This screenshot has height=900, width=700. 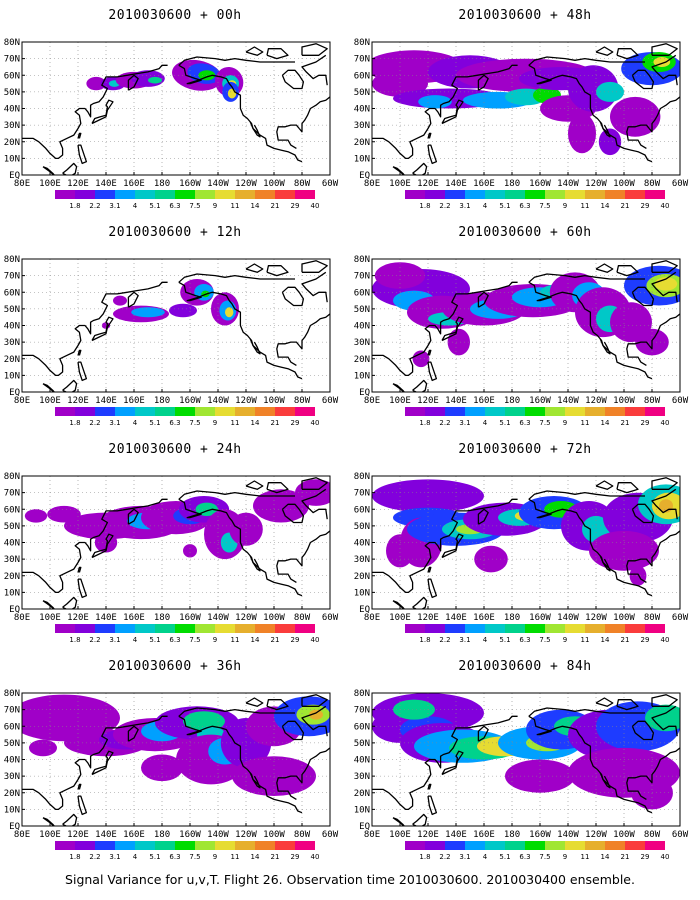 I want to click on lon-tick-label: 120E, so click(x=428, y=184).